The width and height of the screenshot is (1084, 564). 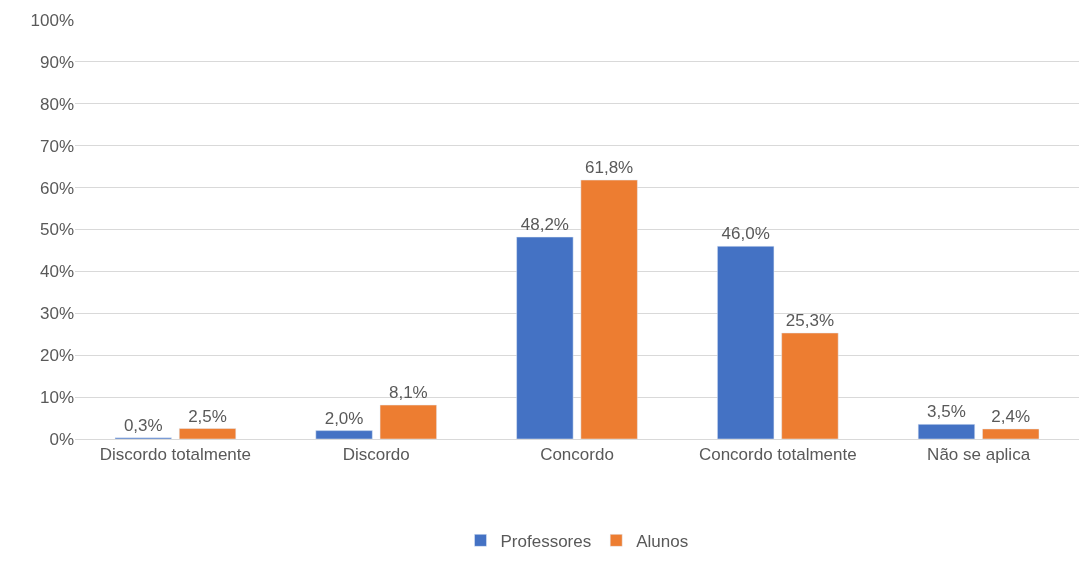 I want to click on y-tick-label: 70%, so click(x=56, y=146).